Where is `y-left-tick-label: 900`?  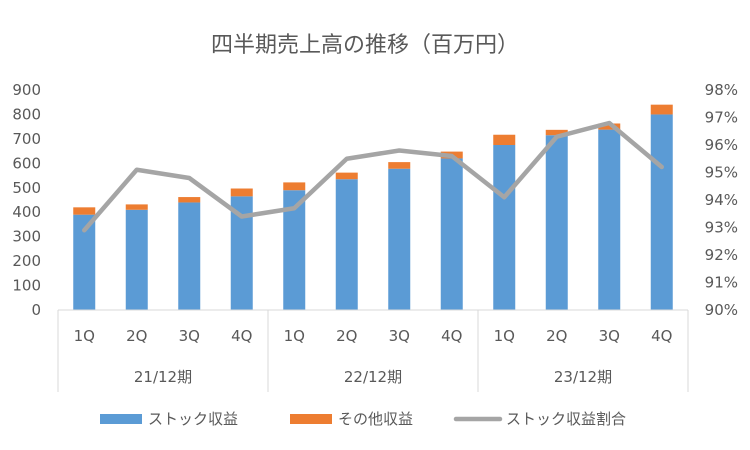 y-left-tick-label: 900 is located at coordinates (26, 90).